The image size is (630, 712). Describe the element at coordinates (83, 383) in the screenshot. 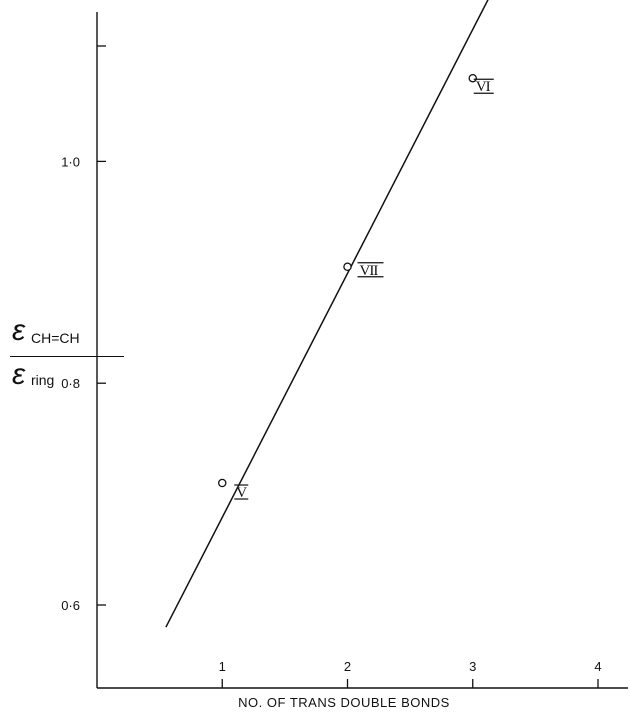

I see `y-ticks: 0·60·81·01·21·4` at that location.